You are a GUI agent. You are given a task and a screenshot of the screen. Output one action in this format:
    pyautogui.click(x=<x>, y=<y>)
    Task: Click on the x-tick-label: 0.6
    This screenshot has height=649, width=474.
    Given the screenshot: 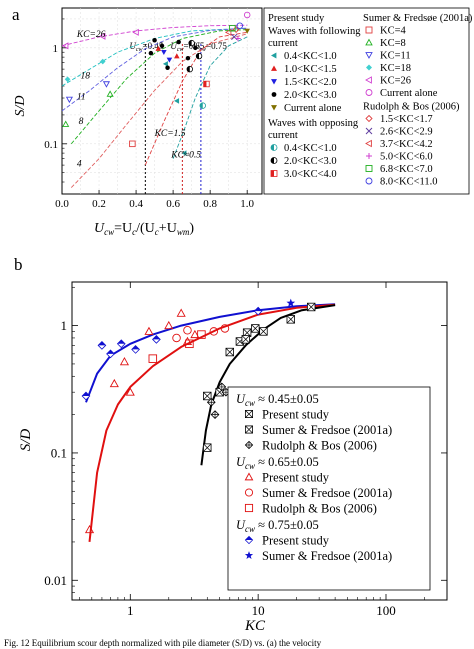 What is the action you would take?
    pyautogui.click(x=173, y=204)
    